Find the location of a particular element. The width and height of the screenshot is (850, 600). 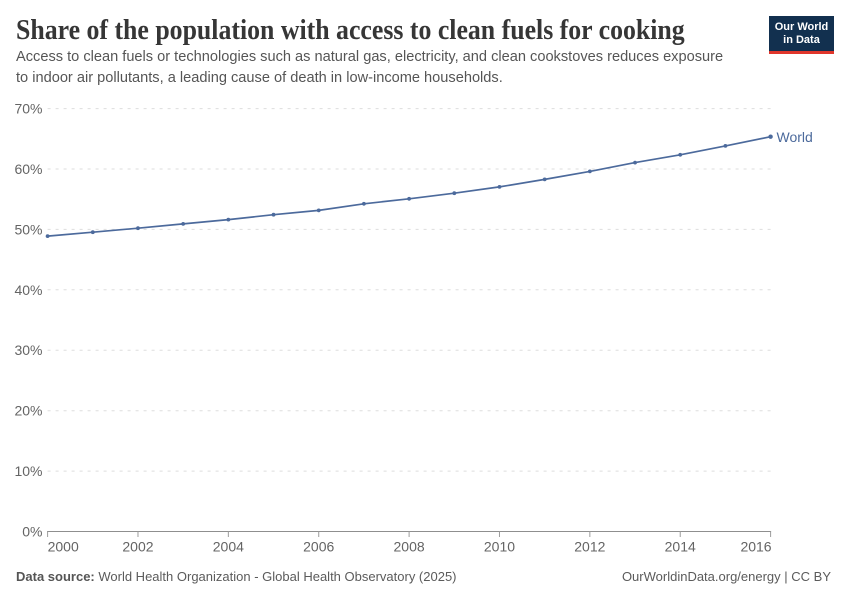

svg-text: 50% is located at coordinates (28, 229).